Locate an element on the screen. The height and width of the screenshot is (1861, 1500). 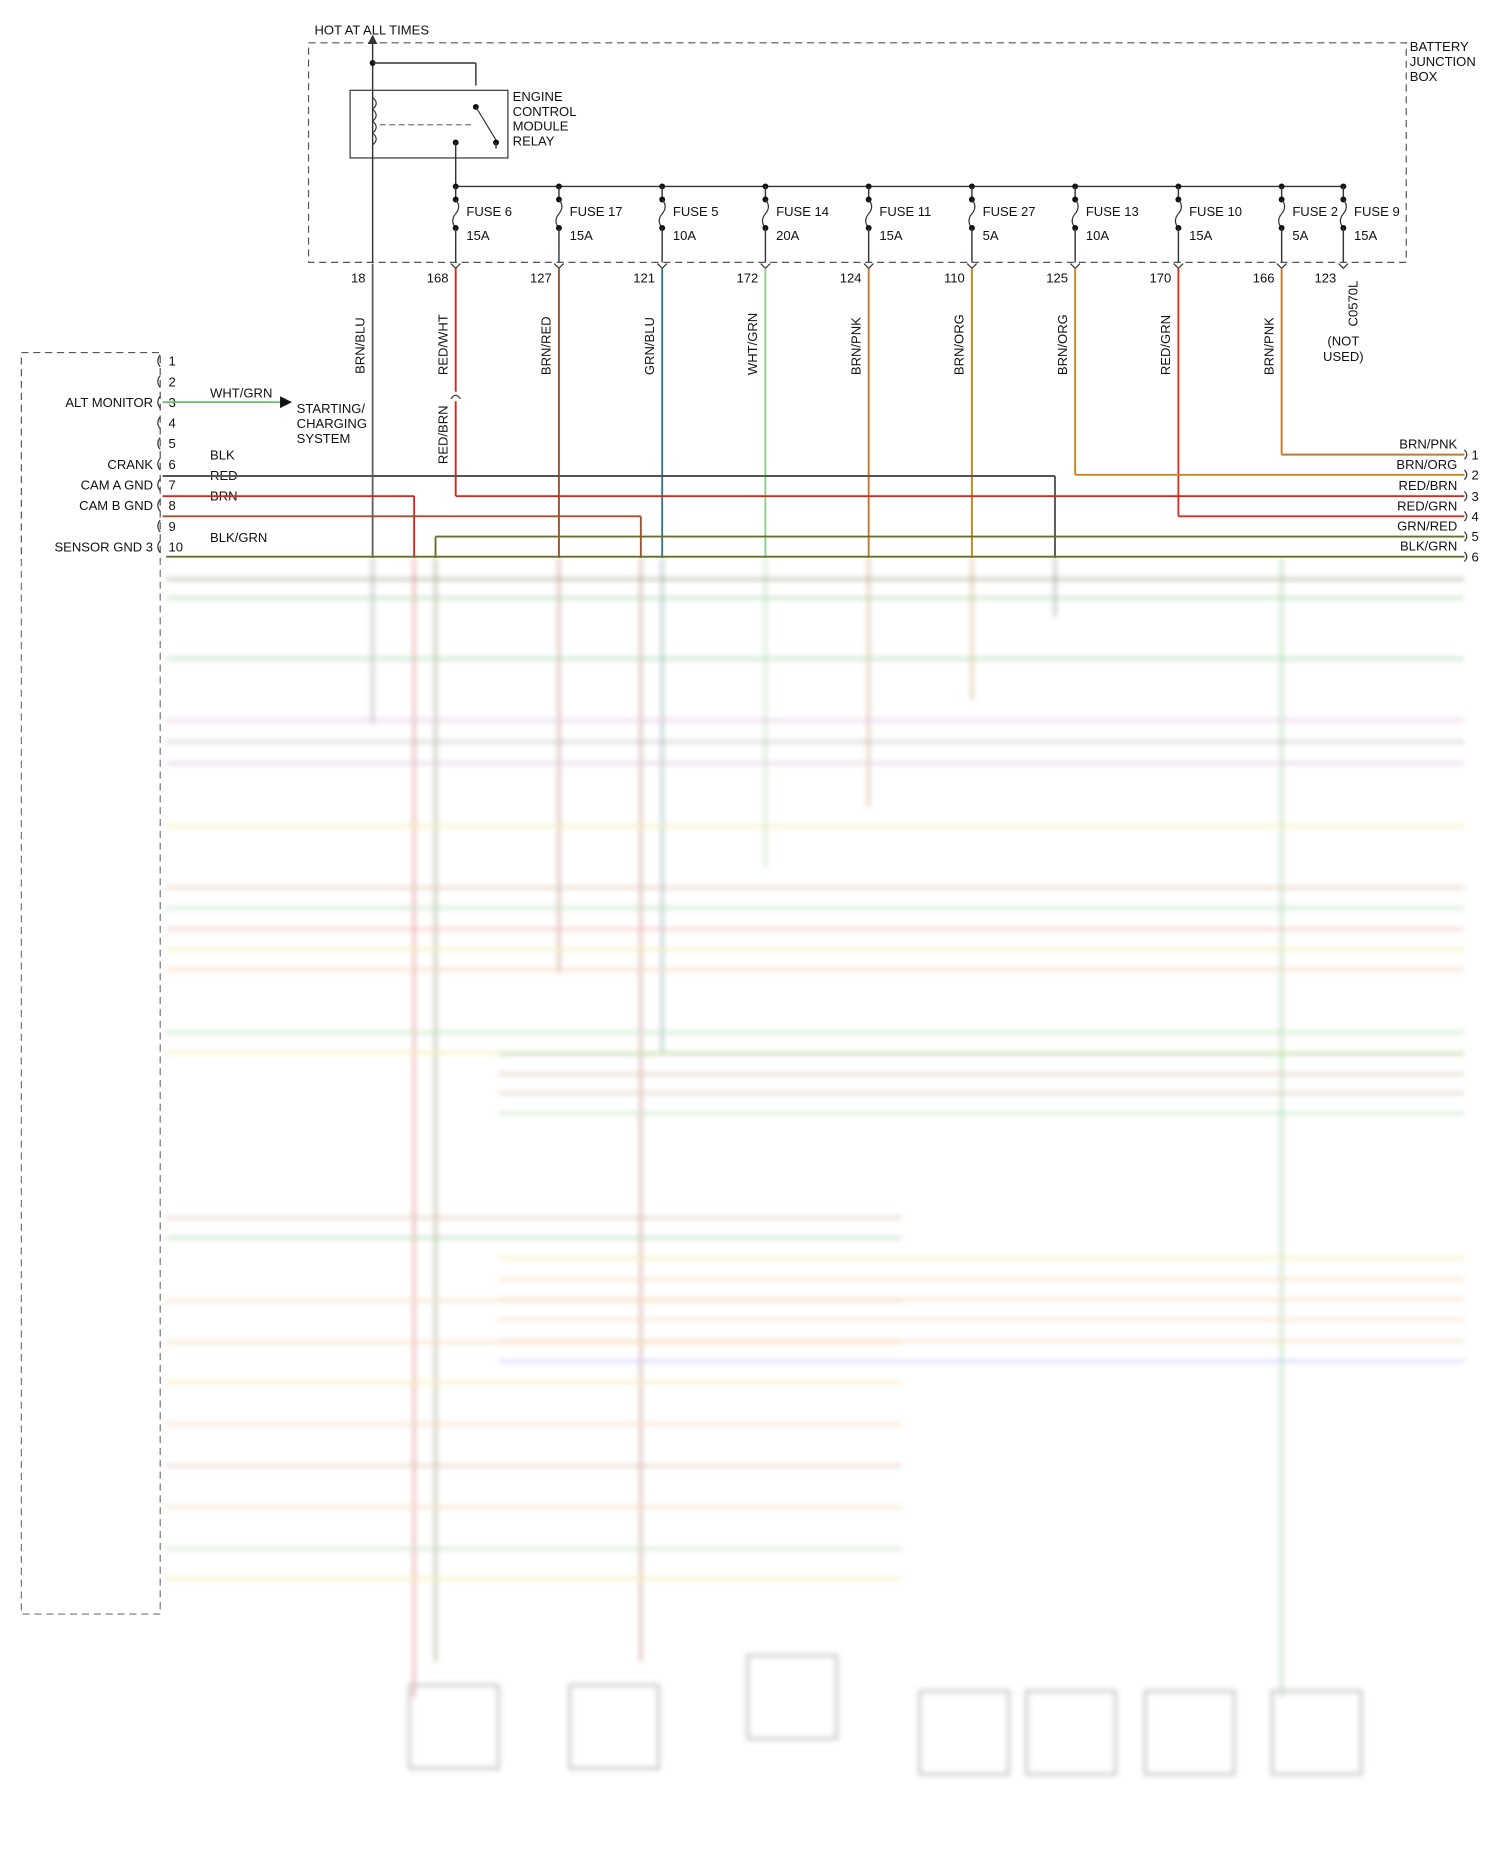
wire-label: RED/BRN is located at coordinates (442, 434).